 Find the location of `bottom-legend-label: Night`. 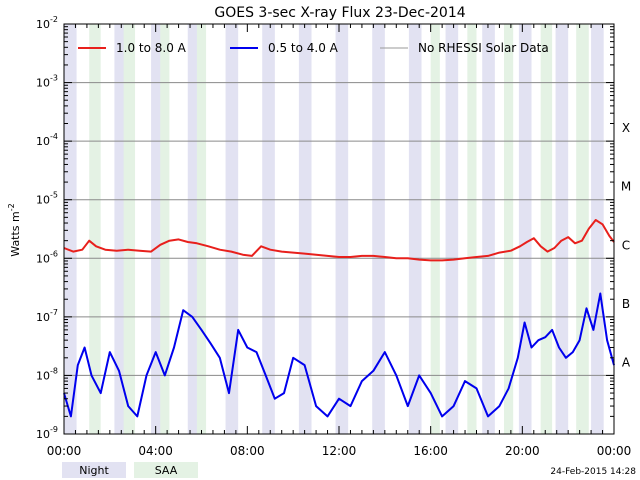

bottom-legend-label: Night is located at coordinates (94, 470).